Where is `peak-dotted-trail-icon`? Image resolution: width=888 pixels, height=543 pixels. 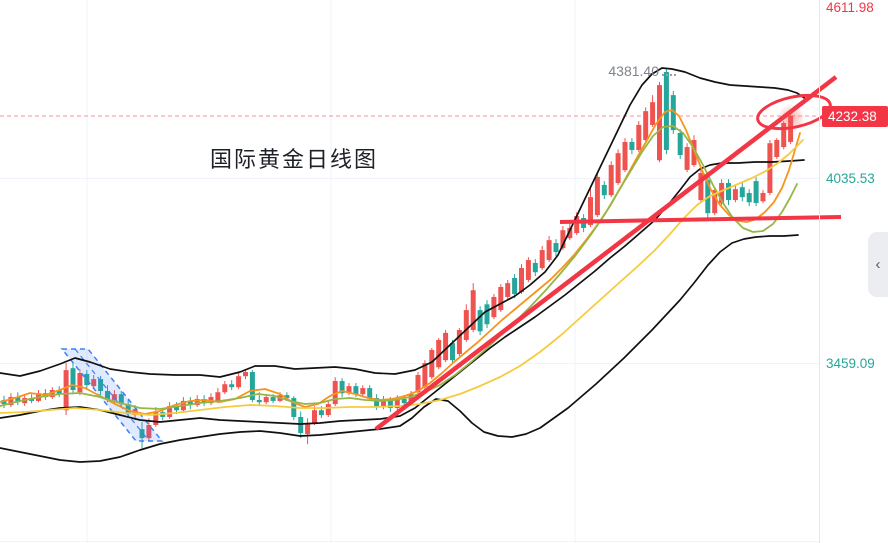 peak-dotted-trail-icon is located at coordinates (669, 71).